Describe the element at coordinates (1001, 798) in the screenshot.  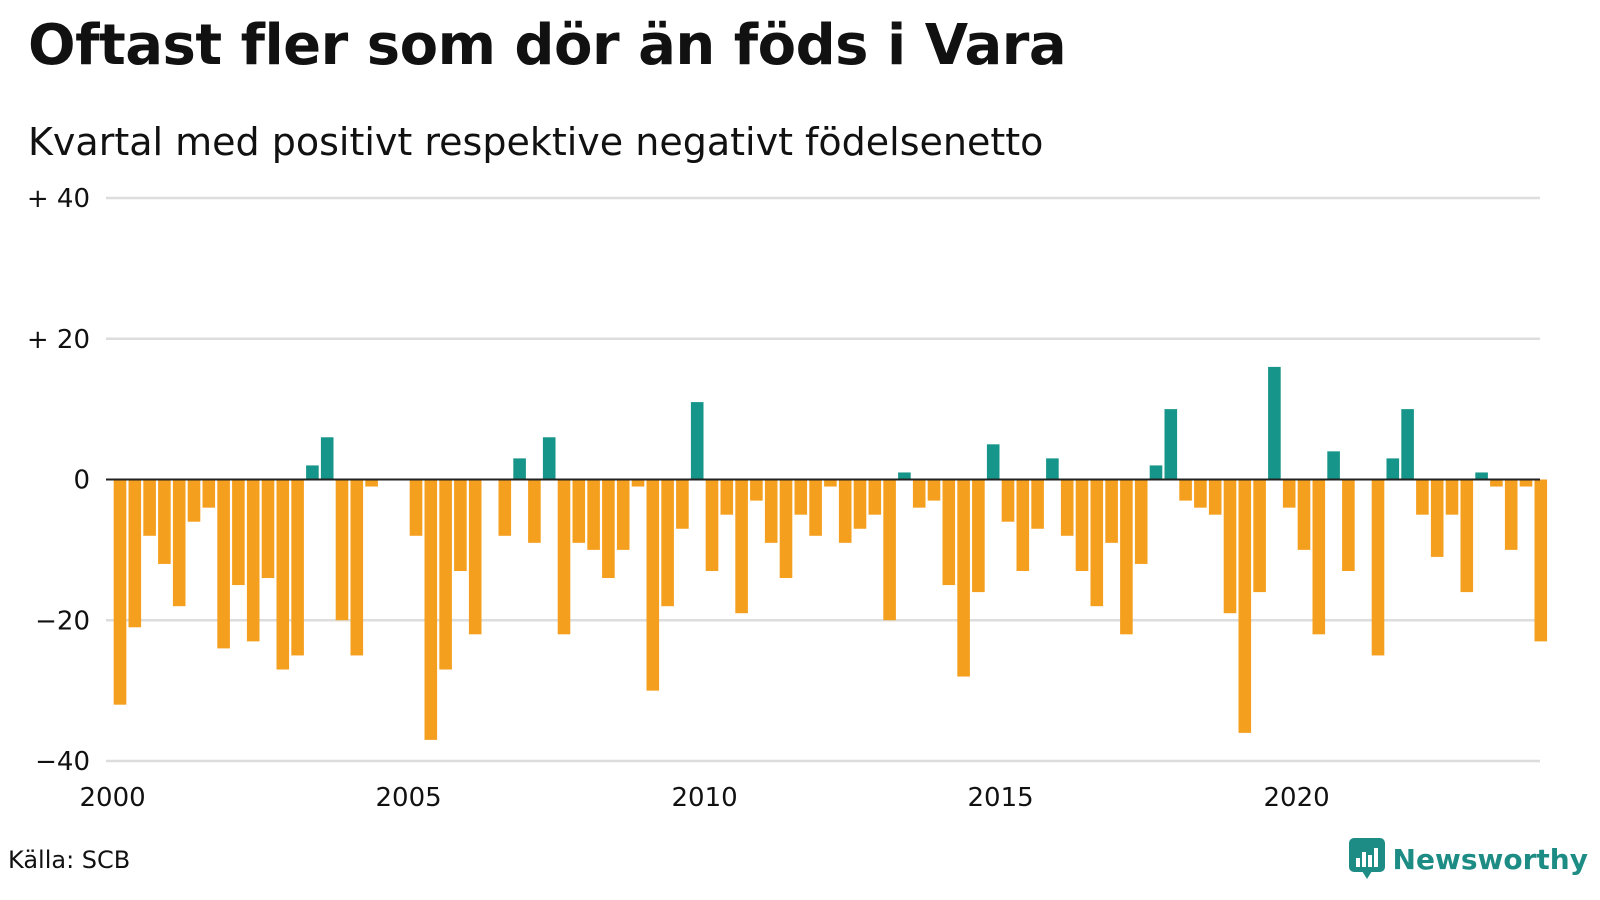
I see `x-tick-label: 2015` at that location.